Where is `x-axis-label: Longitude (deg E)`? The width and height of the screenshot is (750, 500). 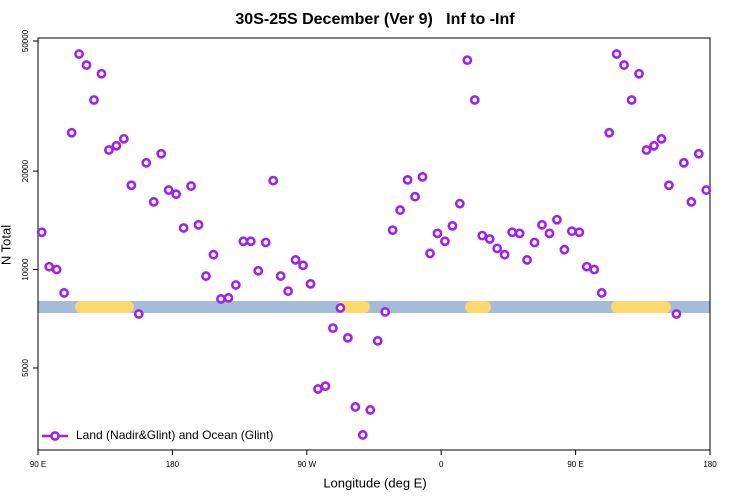
x-axis-label: Longitude (deg E) is located at coordinates (374, 482).